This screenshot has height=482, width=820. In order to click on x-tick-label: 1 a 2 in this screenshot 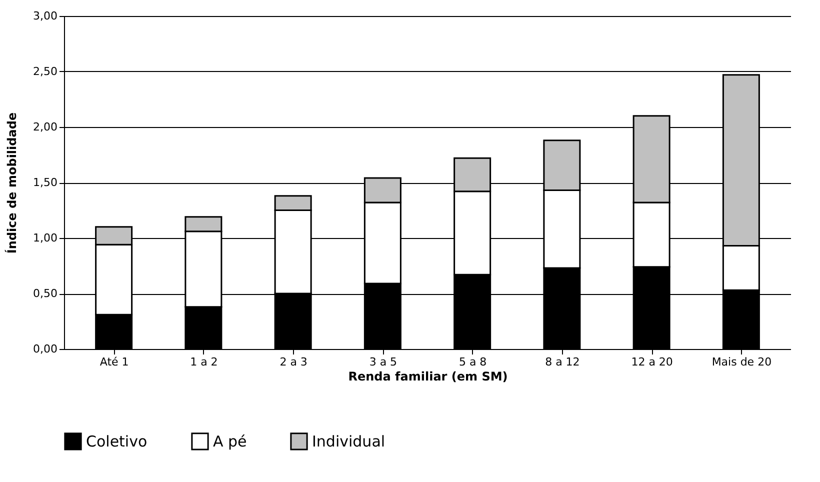, I will do `click(204, 362)`.